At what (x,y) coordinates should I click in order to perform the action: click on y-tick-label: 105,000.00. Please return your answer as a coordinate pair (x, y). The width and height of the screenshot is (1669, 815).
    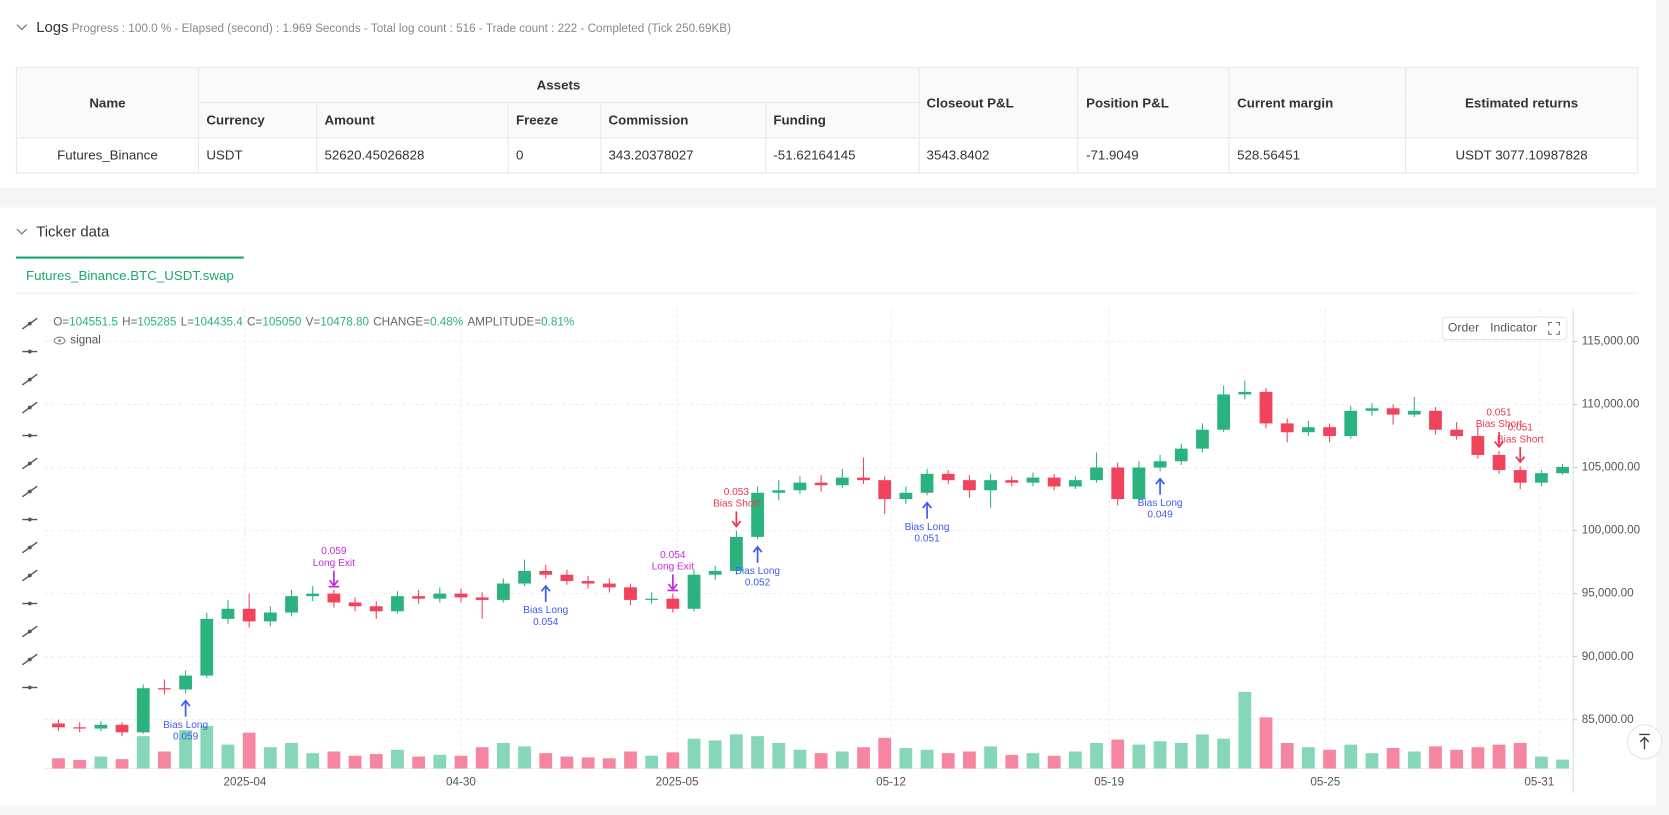
    Looking at the image, I should click on (1611, 467).